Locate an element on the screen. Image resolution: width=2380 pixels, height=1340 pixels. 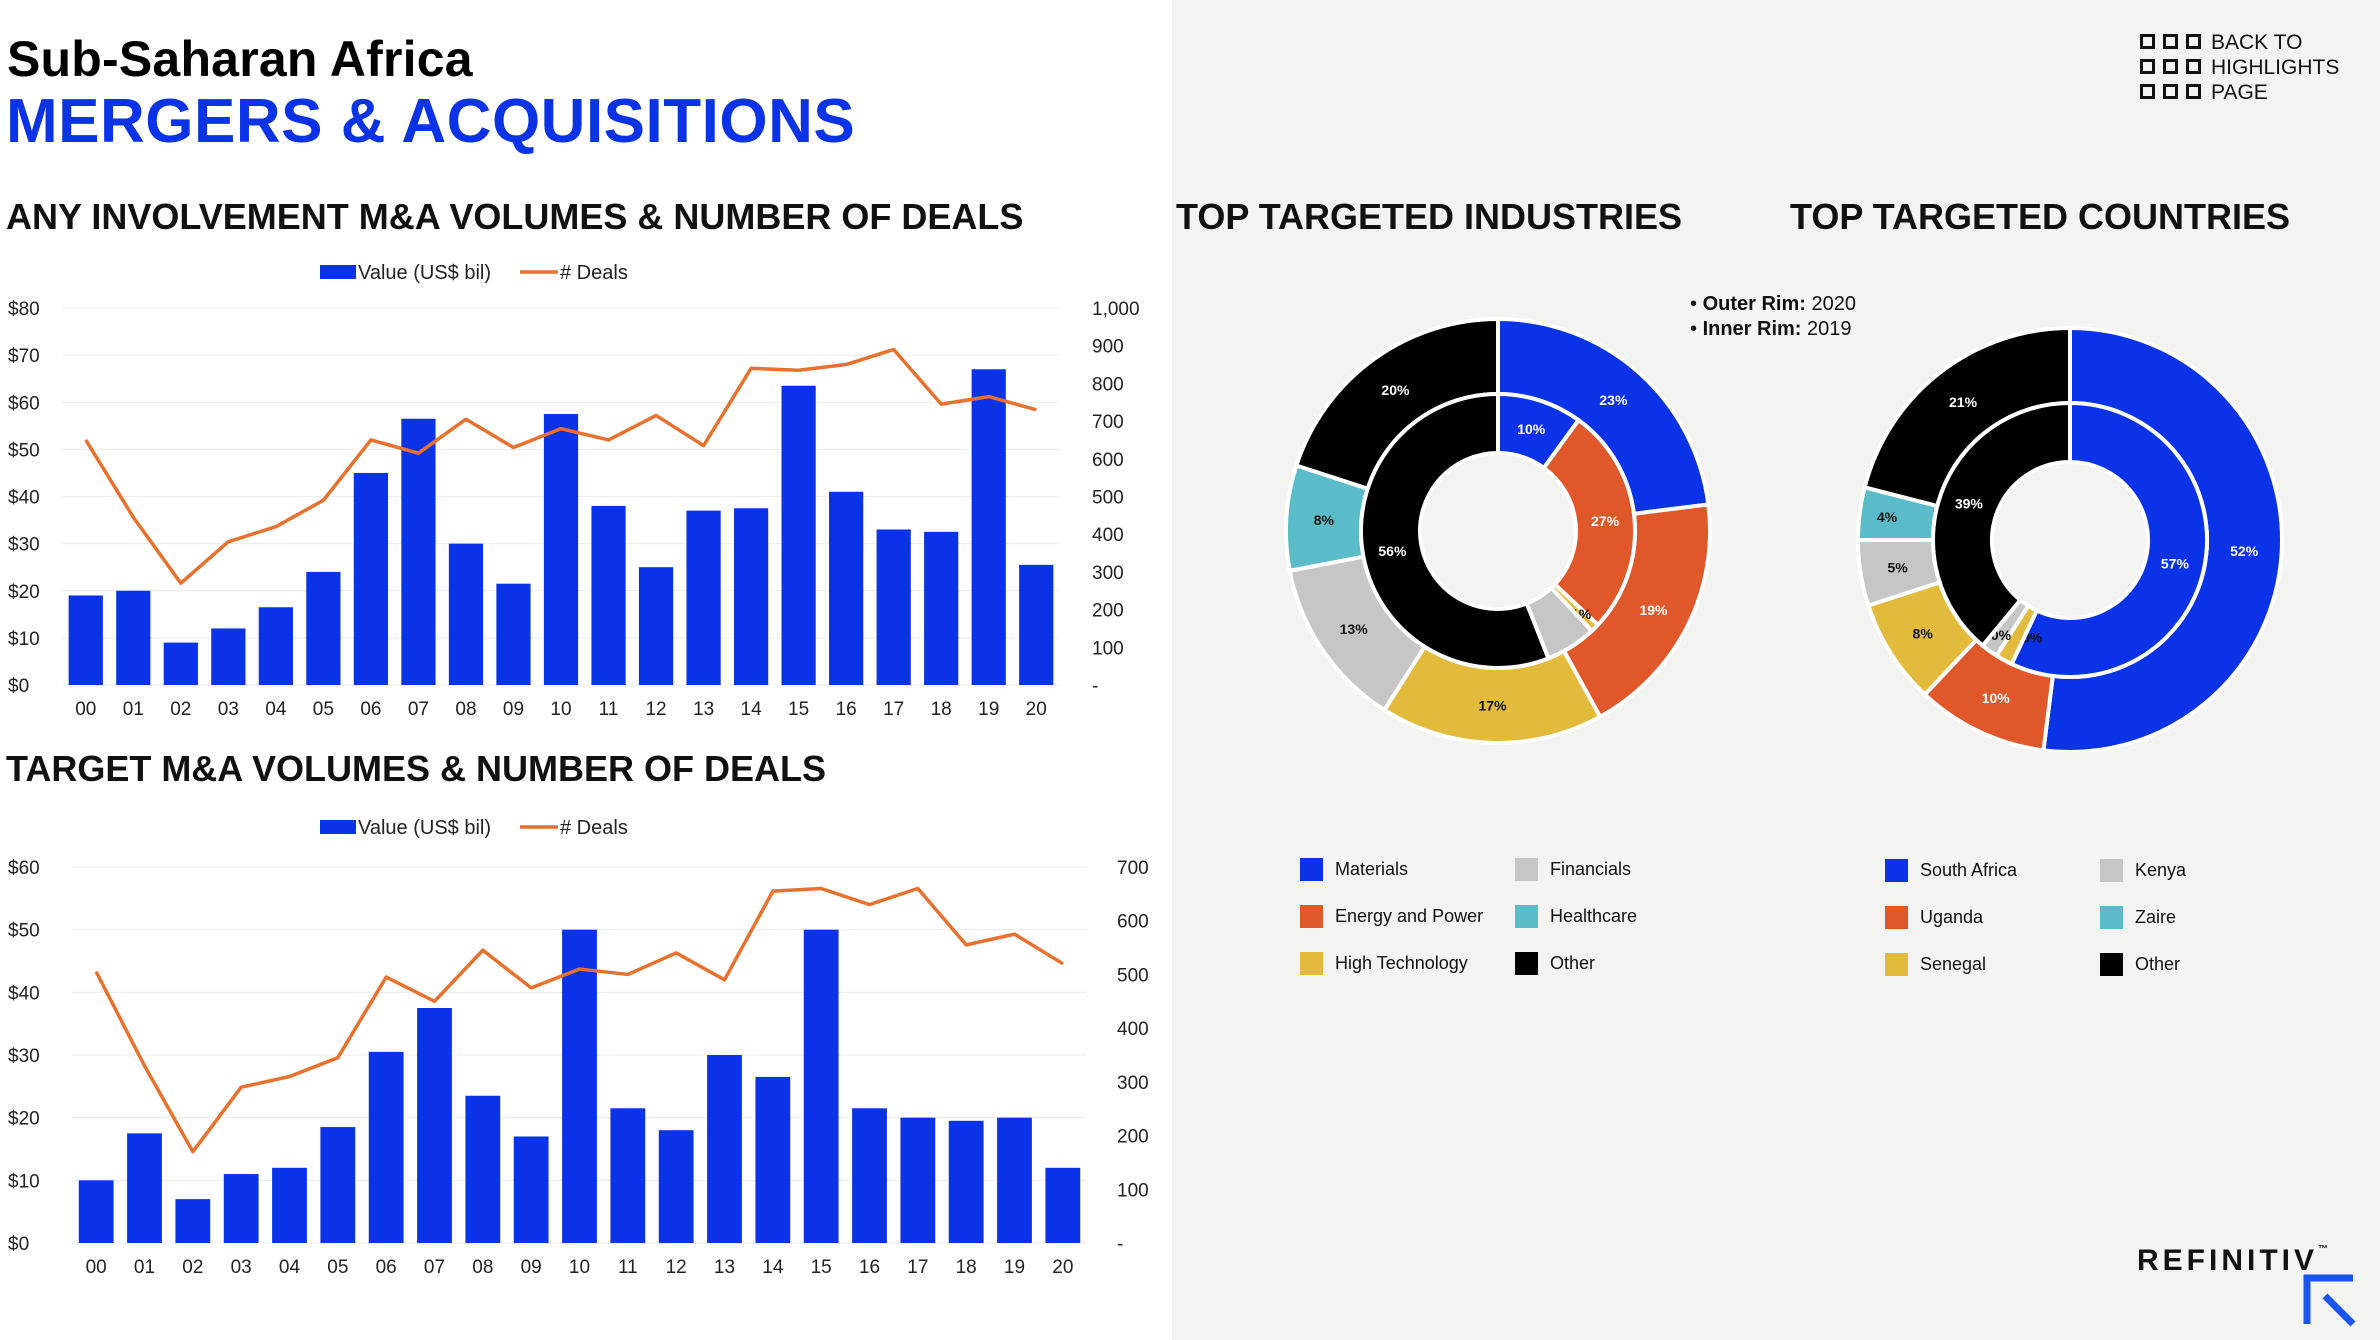
x-tick-label: 20 is located at coordinates (1036, 709).